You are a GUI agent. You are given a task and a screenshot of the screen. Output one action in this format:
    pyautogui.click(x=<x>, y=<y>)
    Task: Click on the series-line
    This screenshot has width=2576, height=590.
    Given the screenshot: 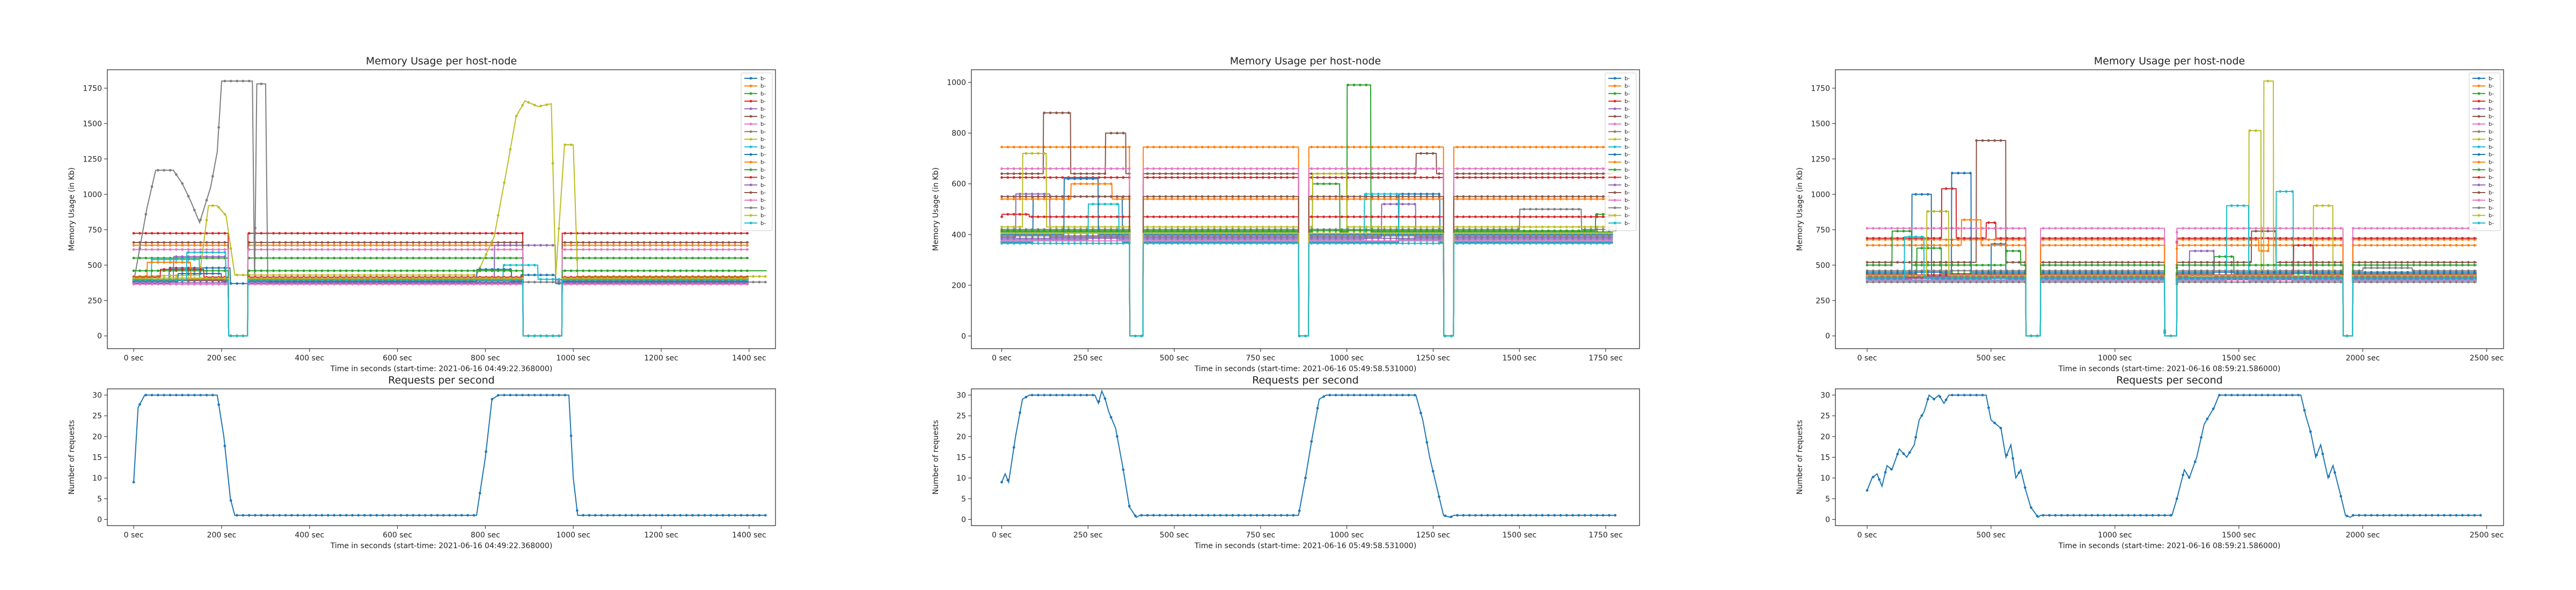 What is the action you would take?
    pyautogui.click(x=1307, y=252)
    